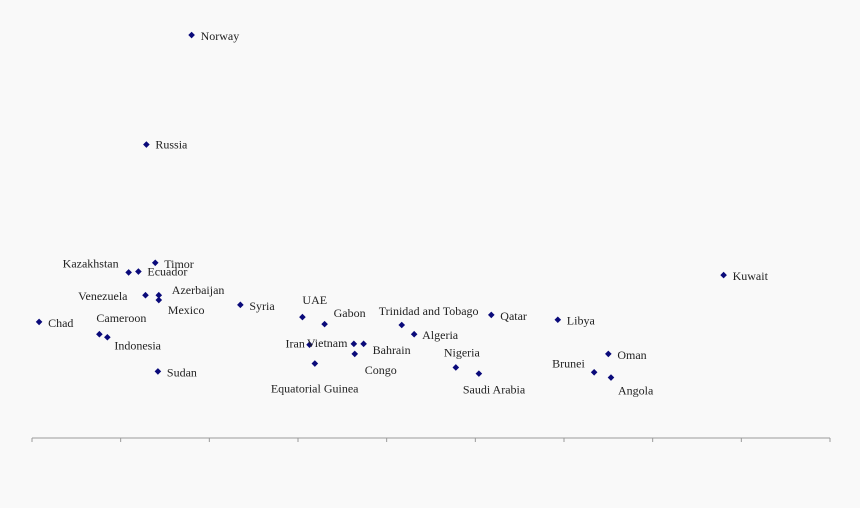 The image size is (860, 508). I want to click on point-ecuador, so click(138, 271).